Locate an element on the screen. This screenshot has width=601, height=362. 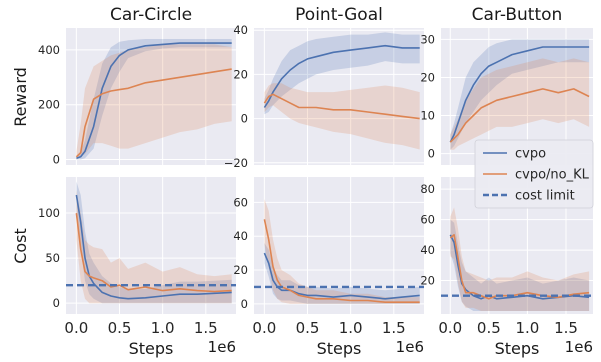
panel-1: 0 200 400 Car-Circle is located at coordinates (137, 86).